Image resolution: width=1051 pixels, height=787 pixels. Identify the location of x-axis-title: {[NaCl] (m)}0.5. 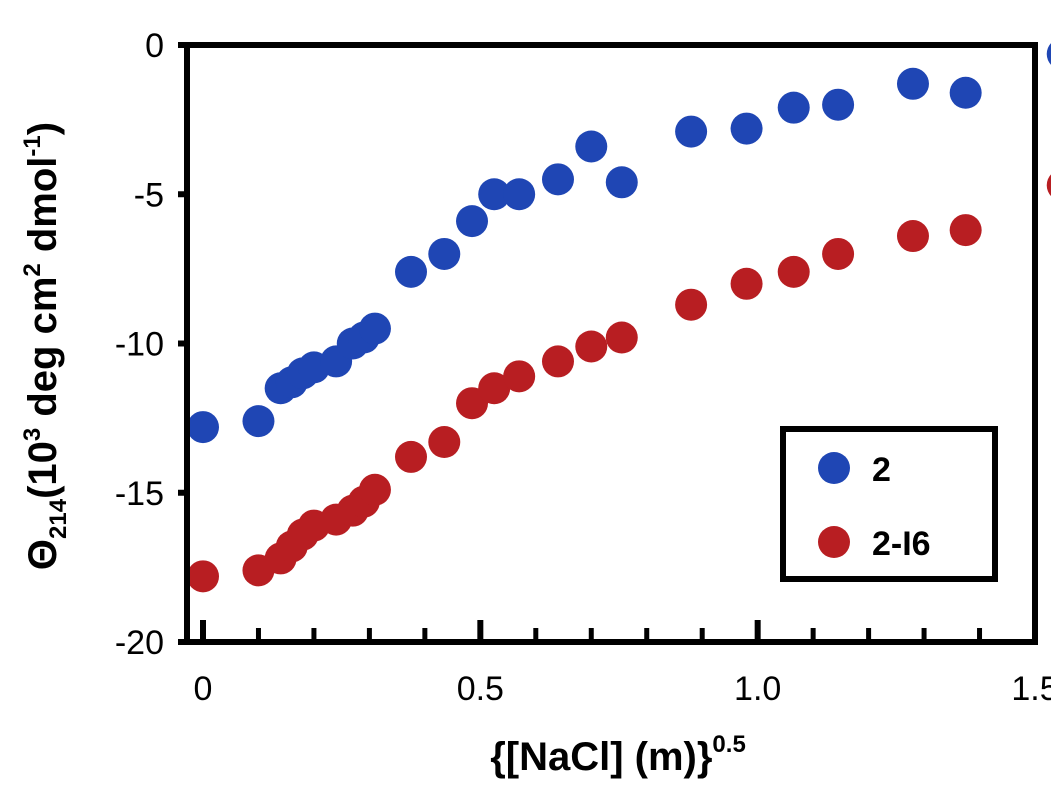
(618, 755).